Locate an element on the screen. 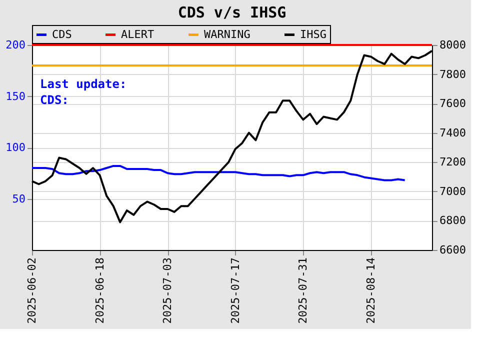 This screenshot has width=495, height=350. x-tick-label: 2025-08-14 is located at coordinates (371, 290).